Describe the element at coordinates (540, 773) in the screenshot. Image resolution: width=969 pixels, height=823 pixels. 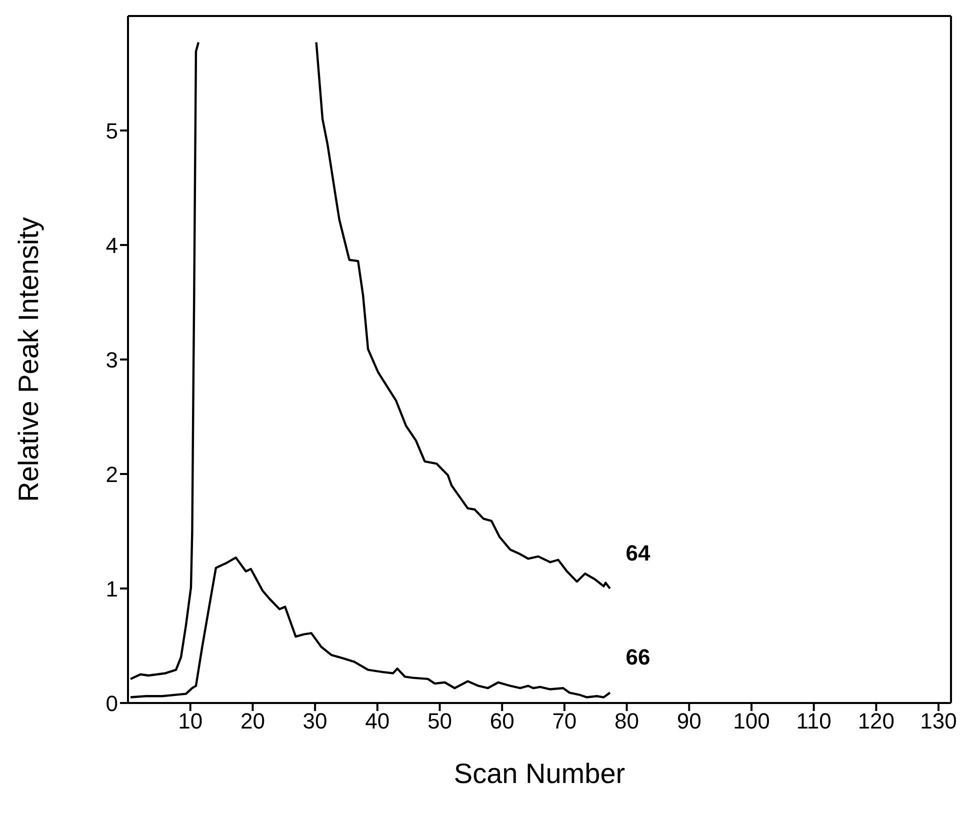
I see `x-axis-title: Scan Number` at that location.